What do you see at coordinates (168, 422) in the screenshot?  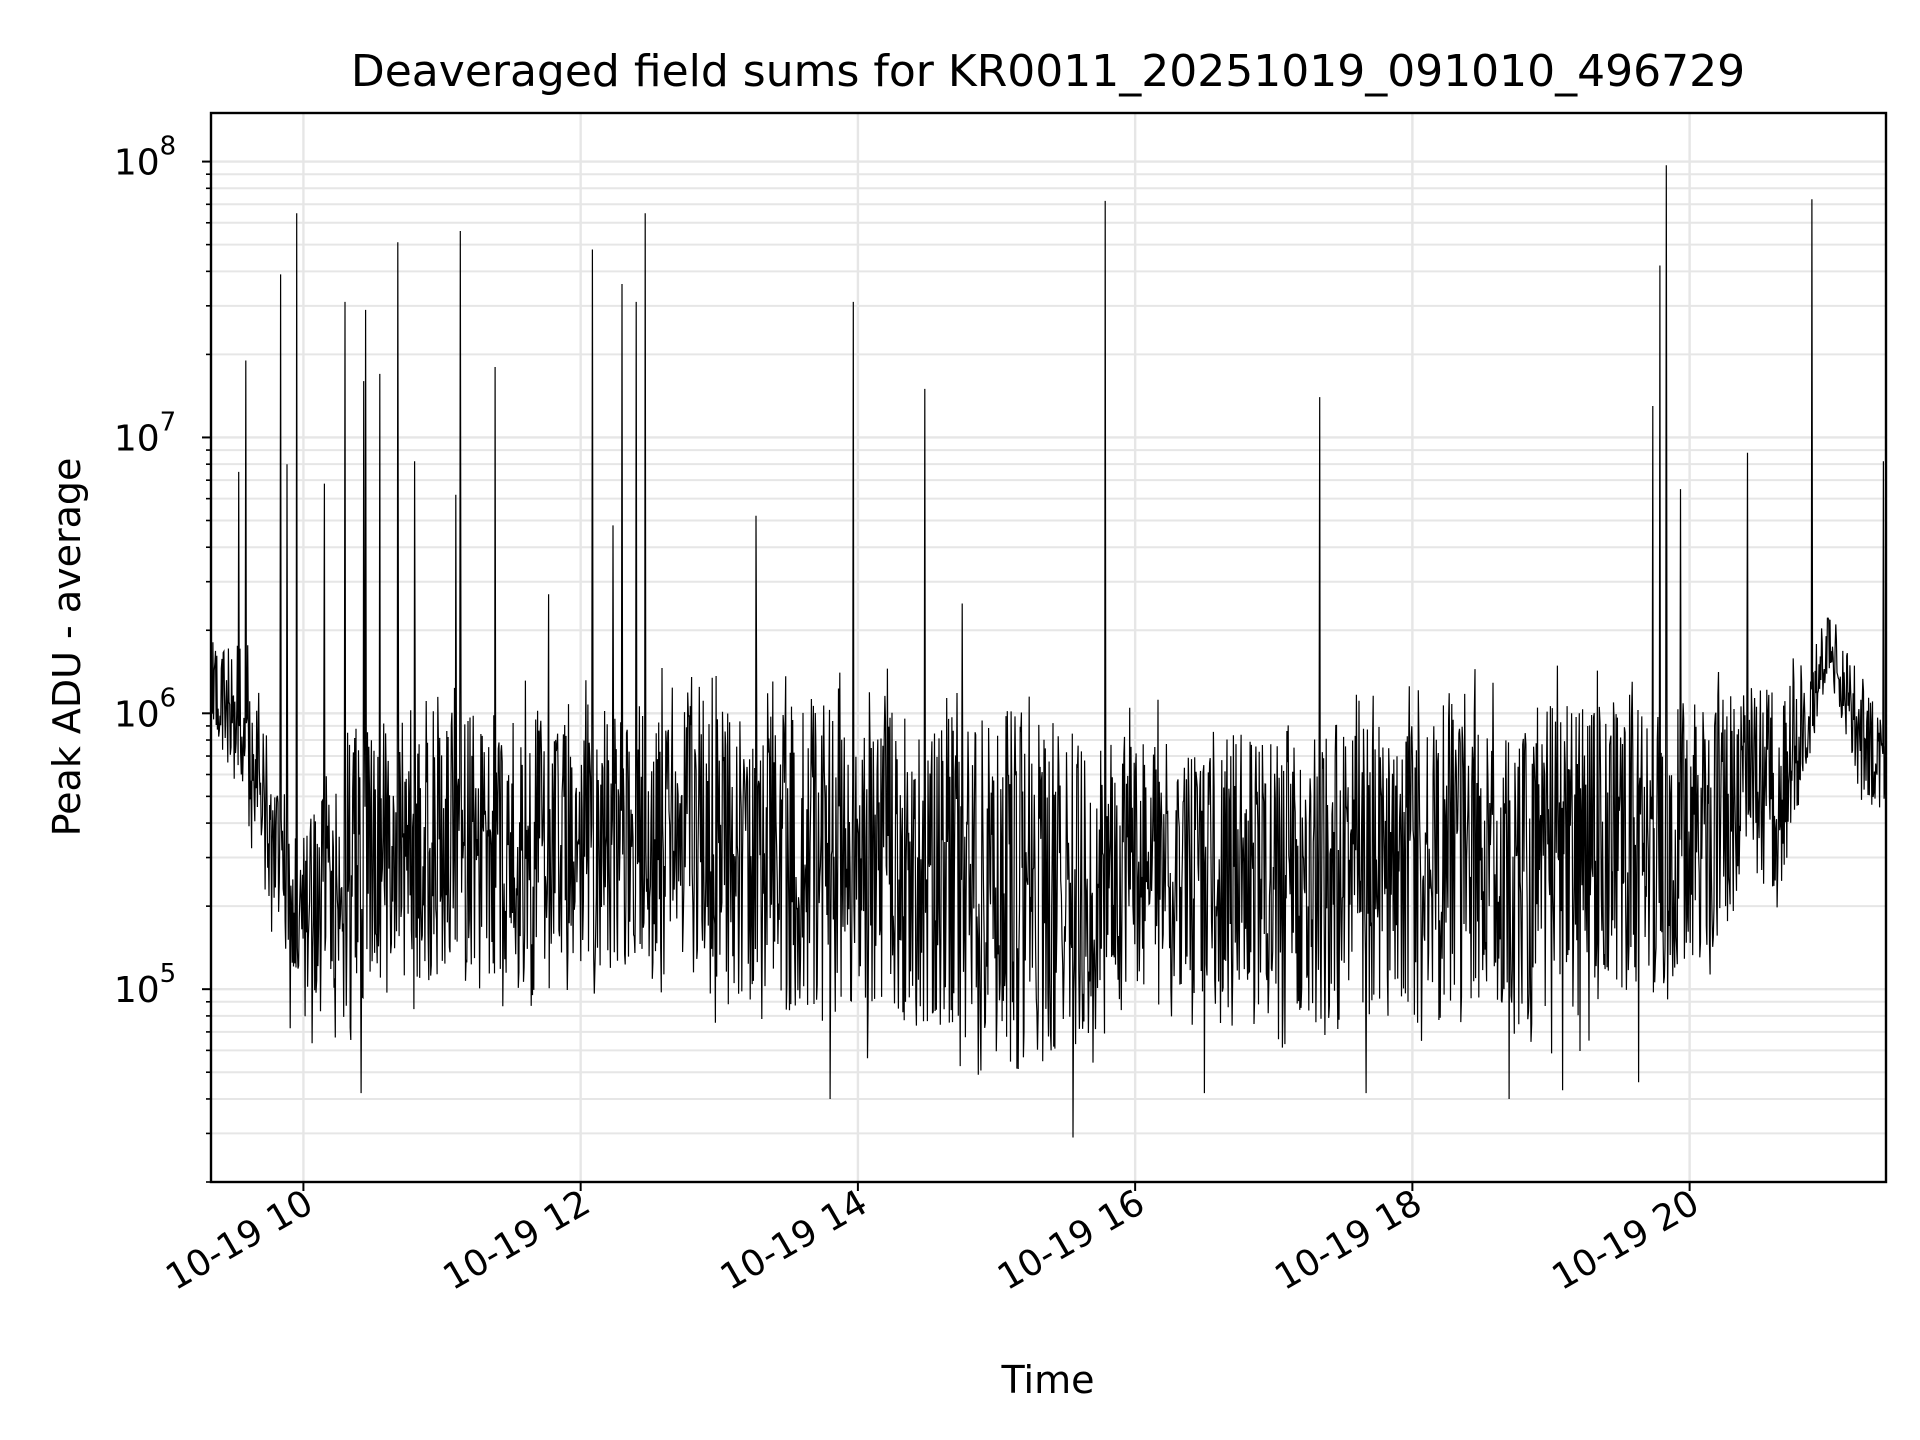 I see `y-tick-exponent: 7` at bounding box center [168, 422].